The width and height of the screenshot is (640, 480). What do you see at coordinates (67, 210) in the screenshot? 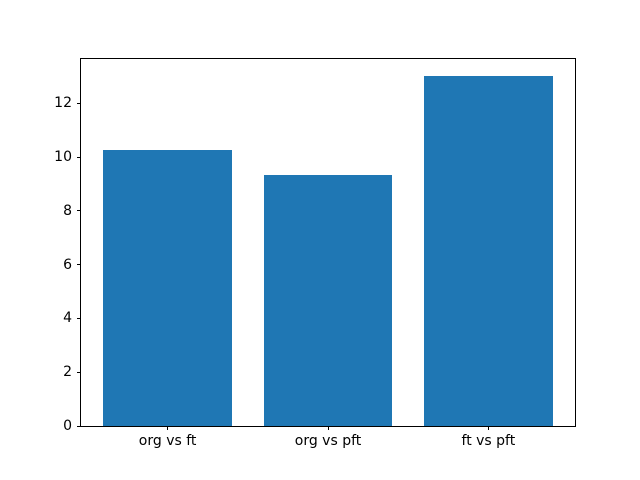
I see `y-tick-label: 8` at bounding box center [67, 210].